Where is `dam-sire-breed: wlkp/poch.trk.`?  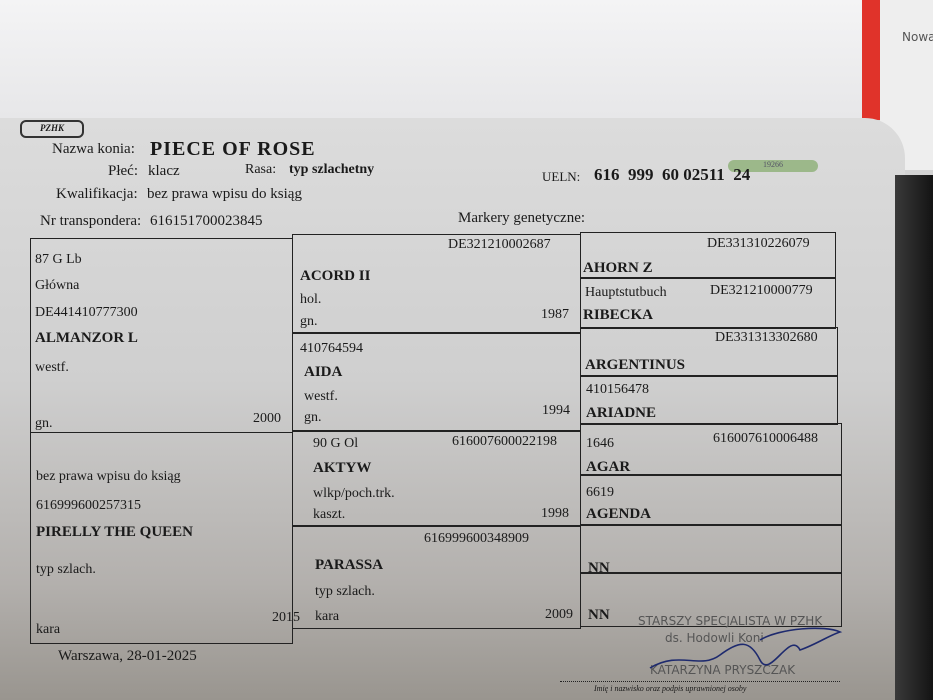
dam-sire-breed: wlkp/poch.trk. is located at coordinates (354, 493).